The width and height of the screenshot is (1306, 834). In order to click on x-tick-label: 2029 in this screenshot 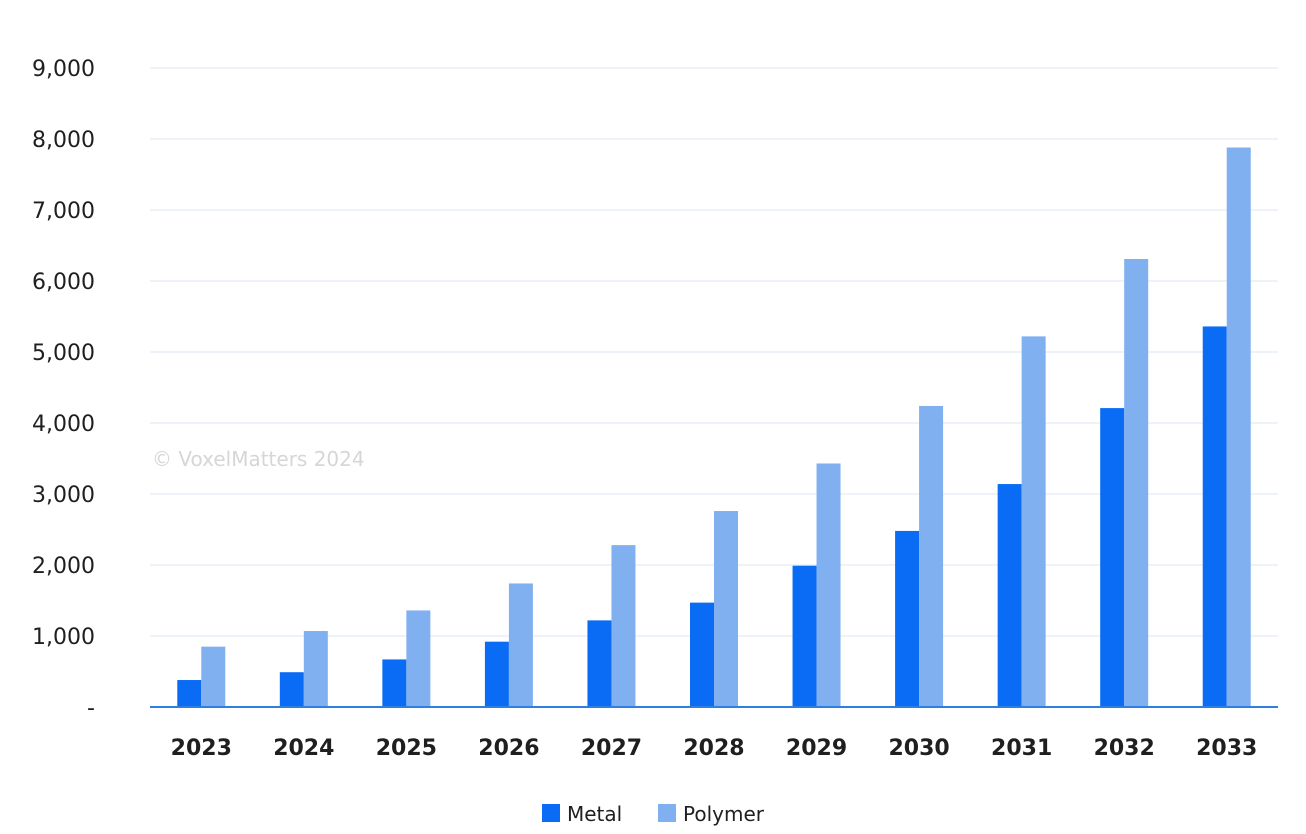, I will do `click(816, 748)`.